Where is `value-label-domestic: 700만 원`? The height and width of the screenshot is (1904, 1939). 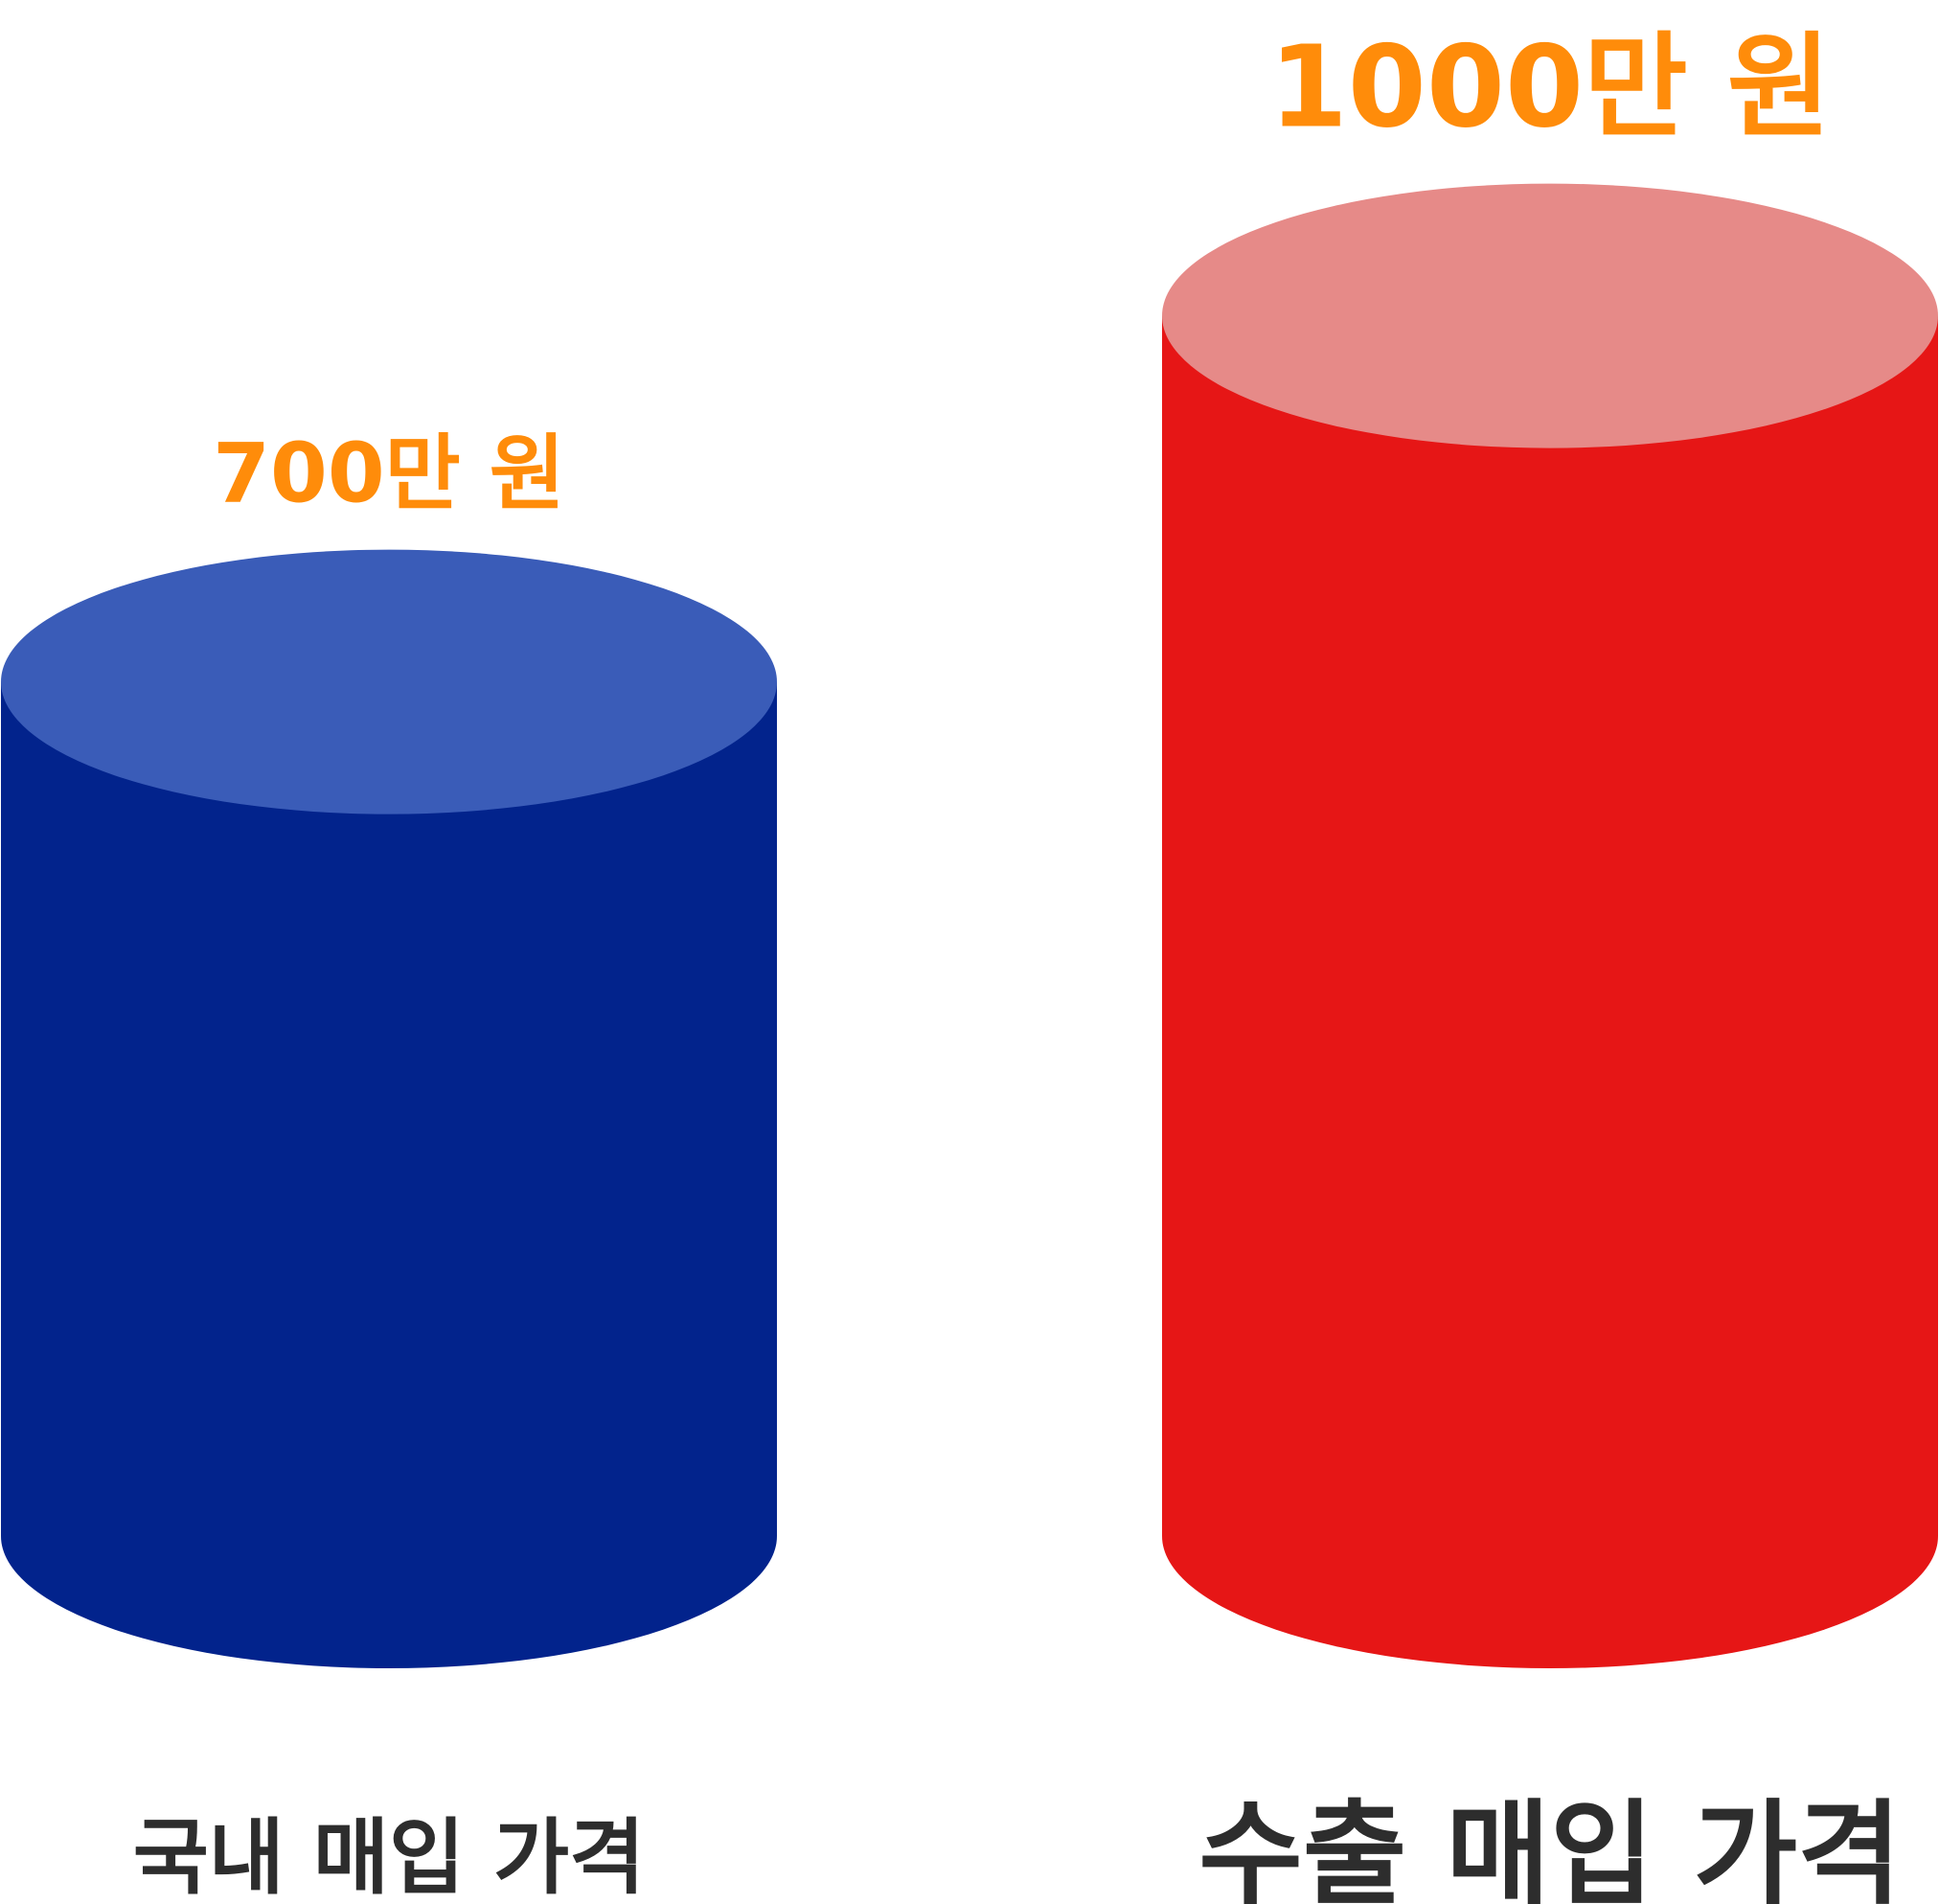
value-label-domestic: 700만 원 is located at coordinates (389, 474).